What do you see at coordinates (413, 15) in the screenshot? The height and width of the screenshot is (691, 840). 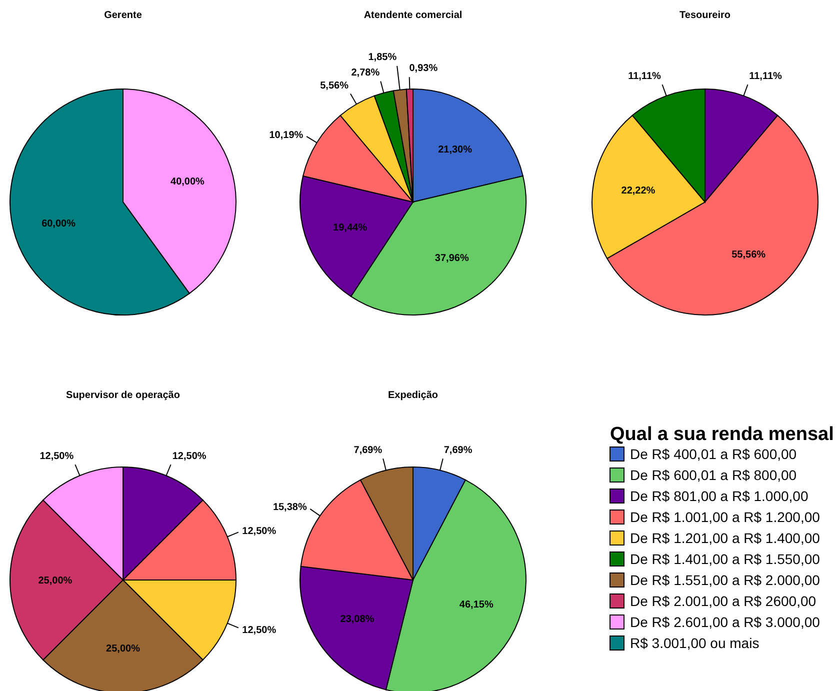 I see `chart-title: Atendente comercial` at bounding box center [413, 15].